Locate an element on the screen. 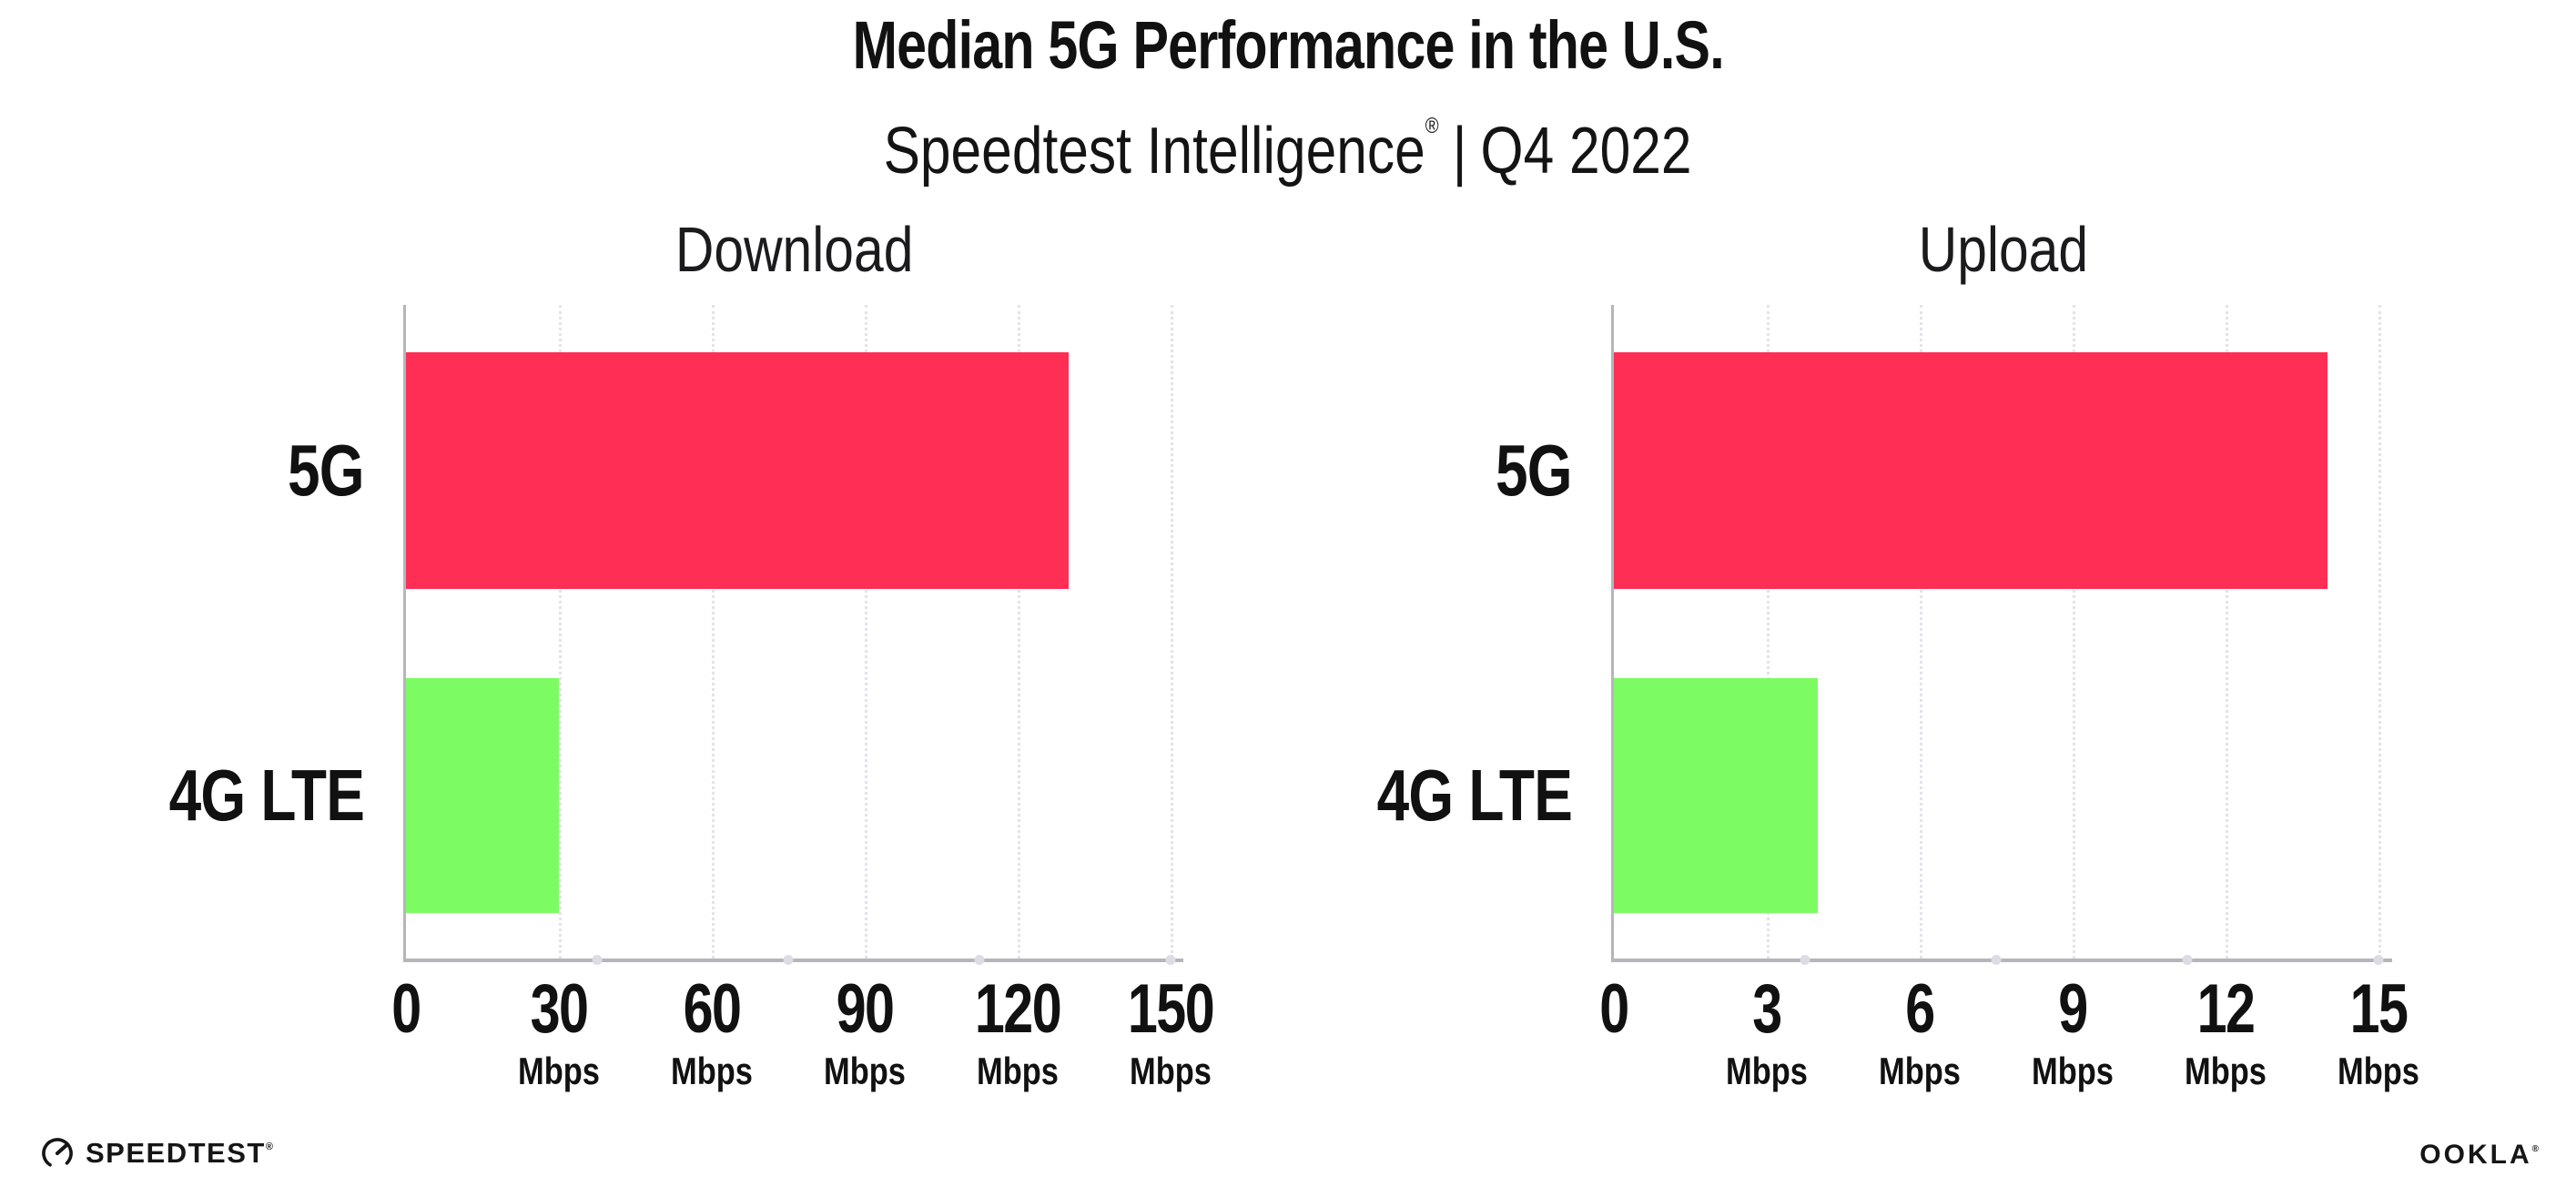 The image size is (2576, 1197). subplot-title-text: Download is located at coordinates (794, 250).